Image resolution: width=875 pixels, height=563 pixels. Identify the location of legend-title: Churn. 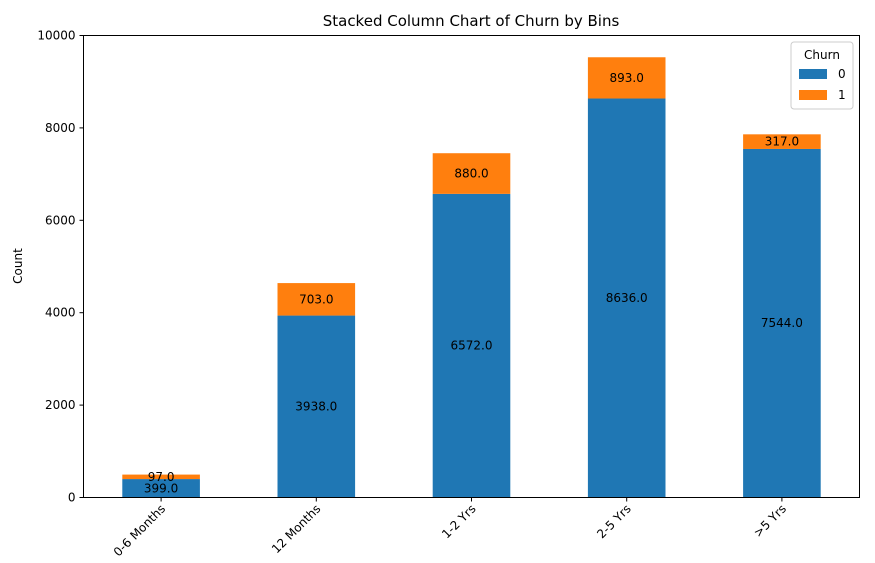
(822, 55).